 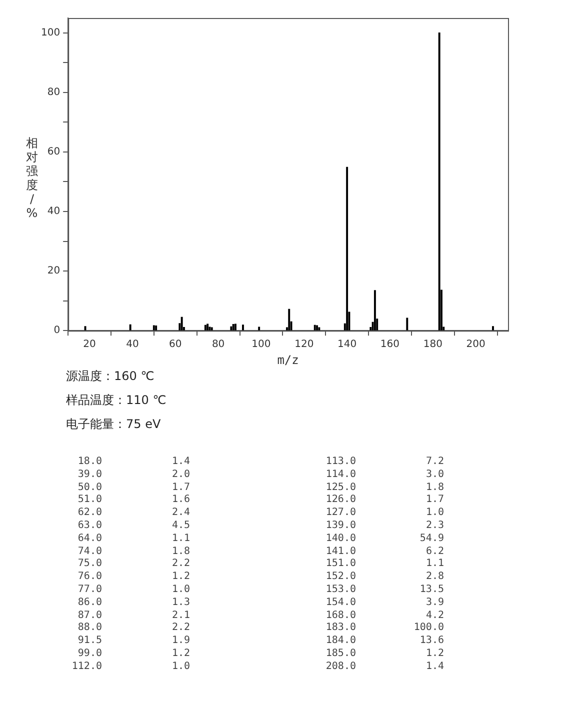 What do you see at coordinates (114, 424) in the screenshot?
I see `text: 电子能量：75 eV` at bounding box center [114, 424].